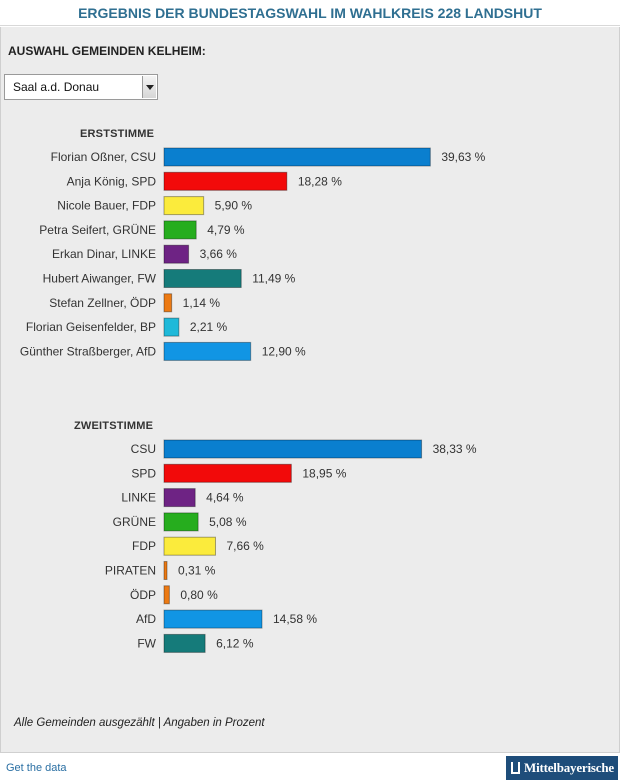 The height and width of the screenshot is (782, 620). What do you see at coordinates (320, 181) in the screenshot?
I see `erststimme-value-label: 18,28 %` at bounding box center [320, 181].